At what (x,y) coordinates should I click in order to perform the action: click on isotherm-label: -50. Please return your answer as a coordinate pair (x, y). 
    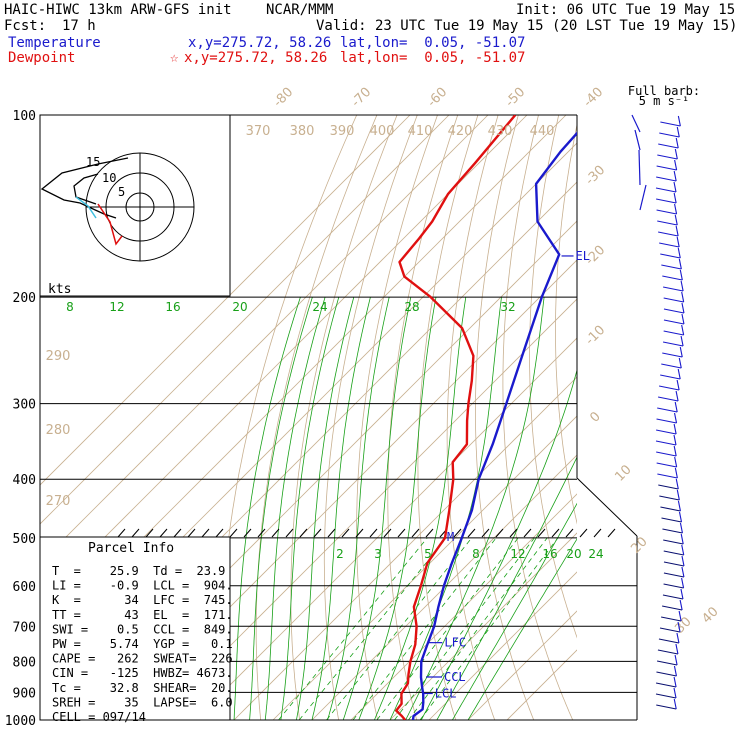
    Looking at the image, I should click on (516, 98).